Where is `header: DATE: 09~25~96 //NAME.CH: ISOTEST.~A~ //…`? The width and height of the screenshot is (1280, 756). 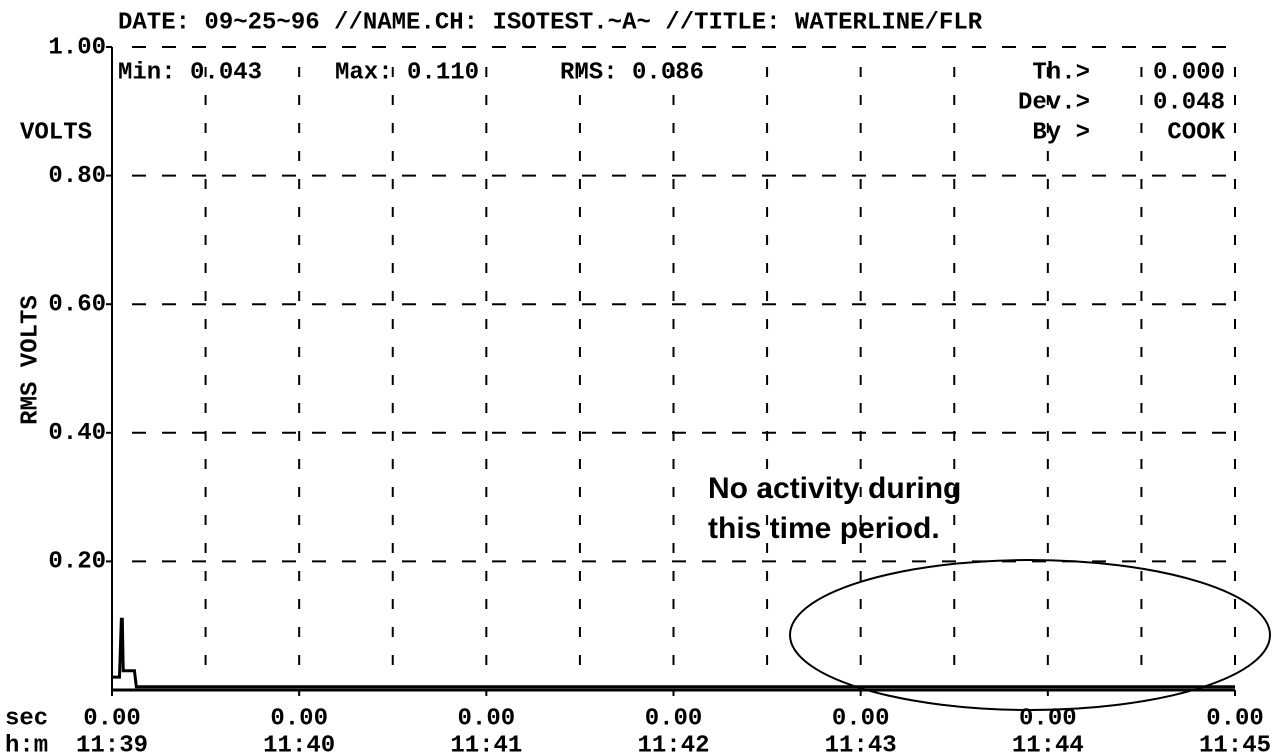
header: DATE: 09~25~96 //NAME.CH: ISOTEST.~A~ //… is located at coordinates (550, 22).